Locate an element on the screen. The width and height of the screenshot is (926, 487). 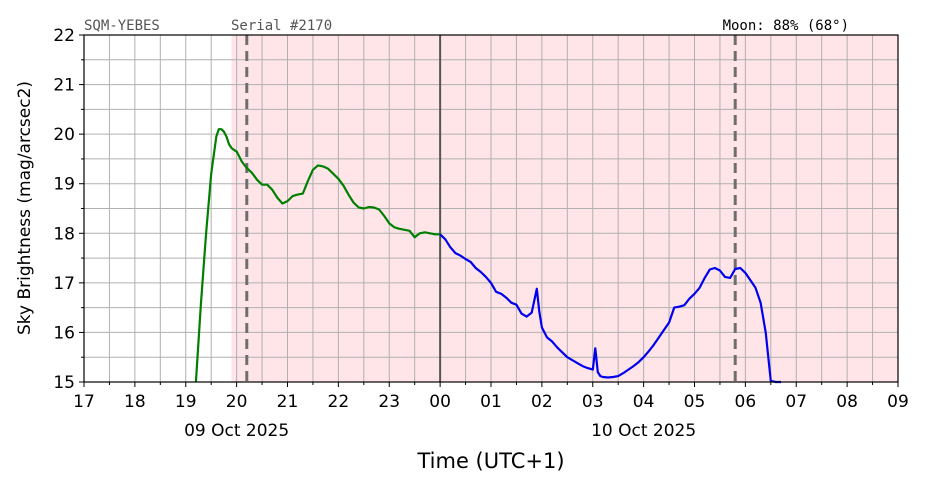
y-tick-label: 22 is located at coordinates (64, 36).